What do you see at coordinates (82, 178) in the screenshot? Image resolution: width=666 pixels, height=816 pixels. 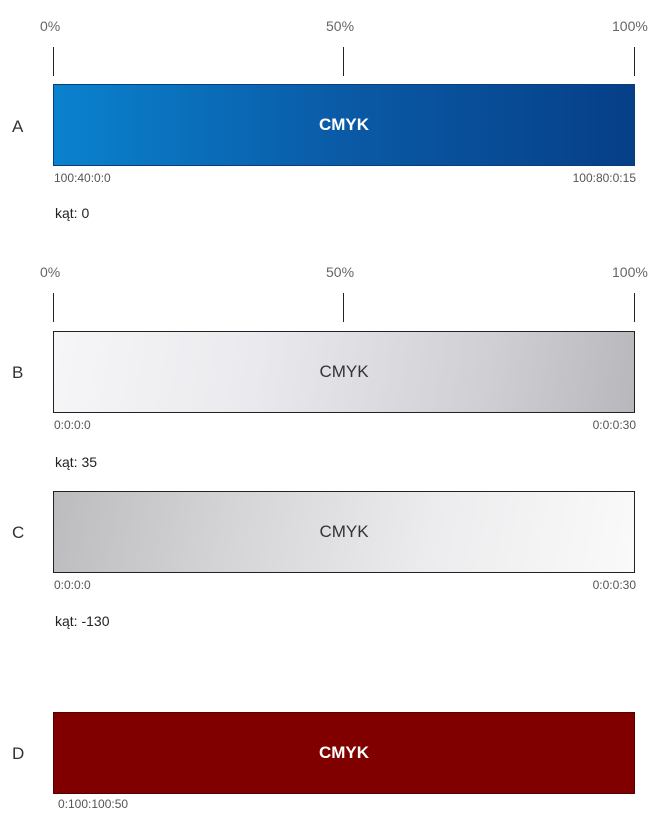 I see `bar-a-start-value: 100:40:0:0` at bounding box center [82, 178].